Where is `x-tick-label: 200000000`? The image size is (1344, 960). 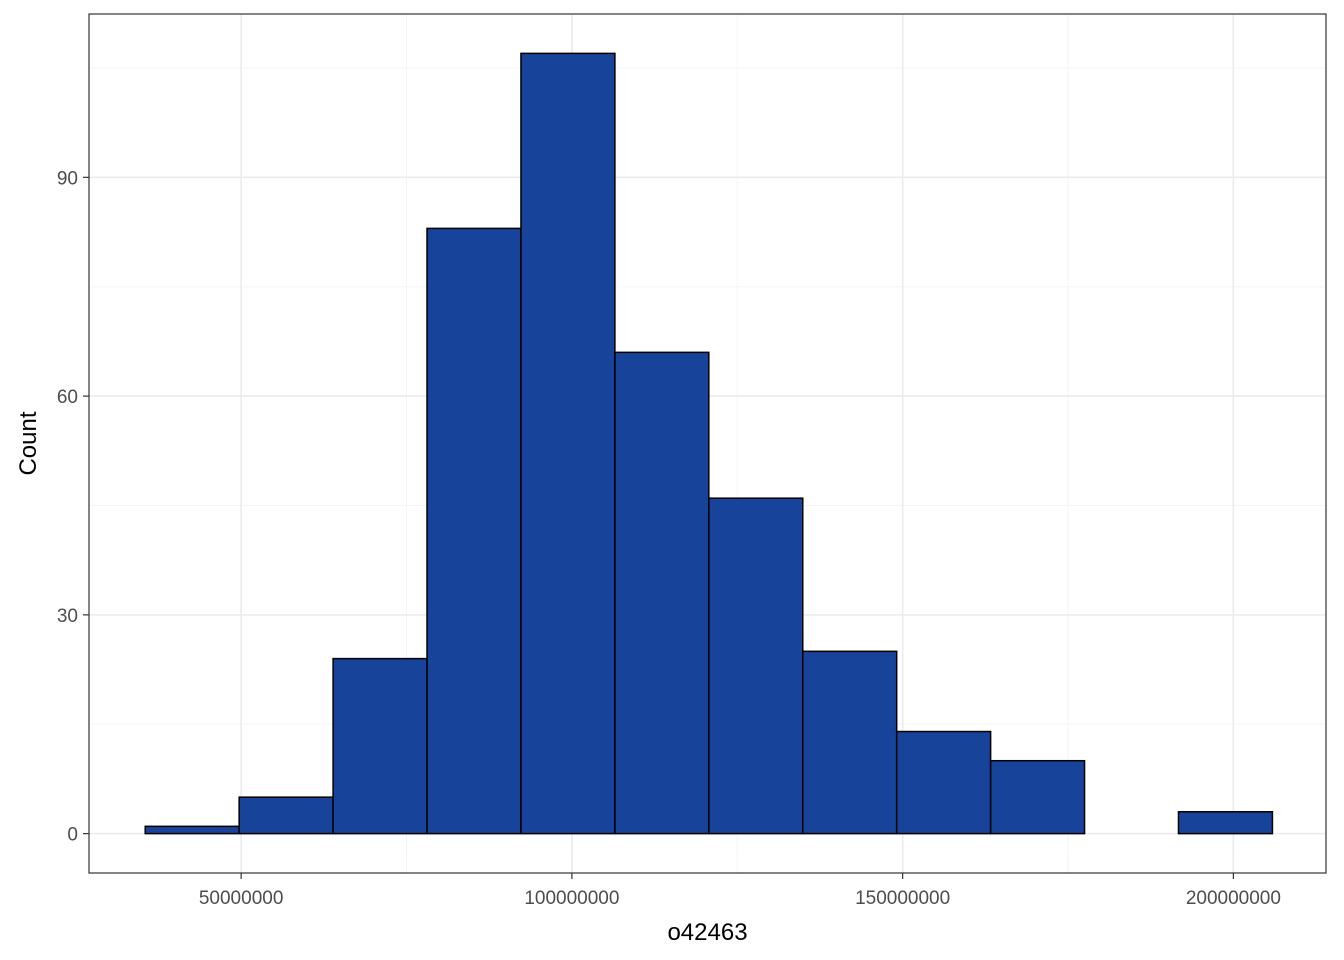 x-tick-label: 200000000 is located at coordinates (1233, 898).